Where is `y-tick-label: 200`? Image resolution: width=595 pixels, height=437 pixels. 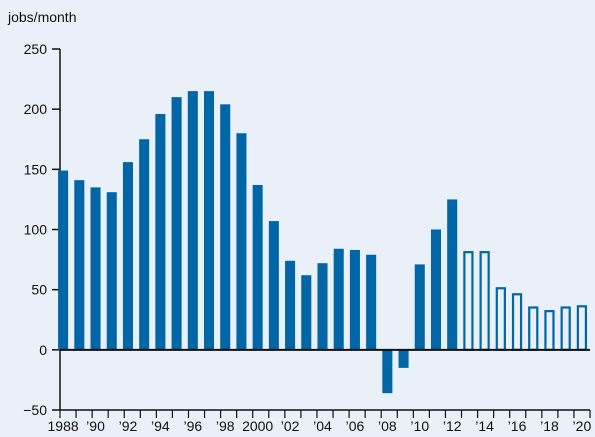 y-tick-label: 200 is located at coordinates (36, 109).